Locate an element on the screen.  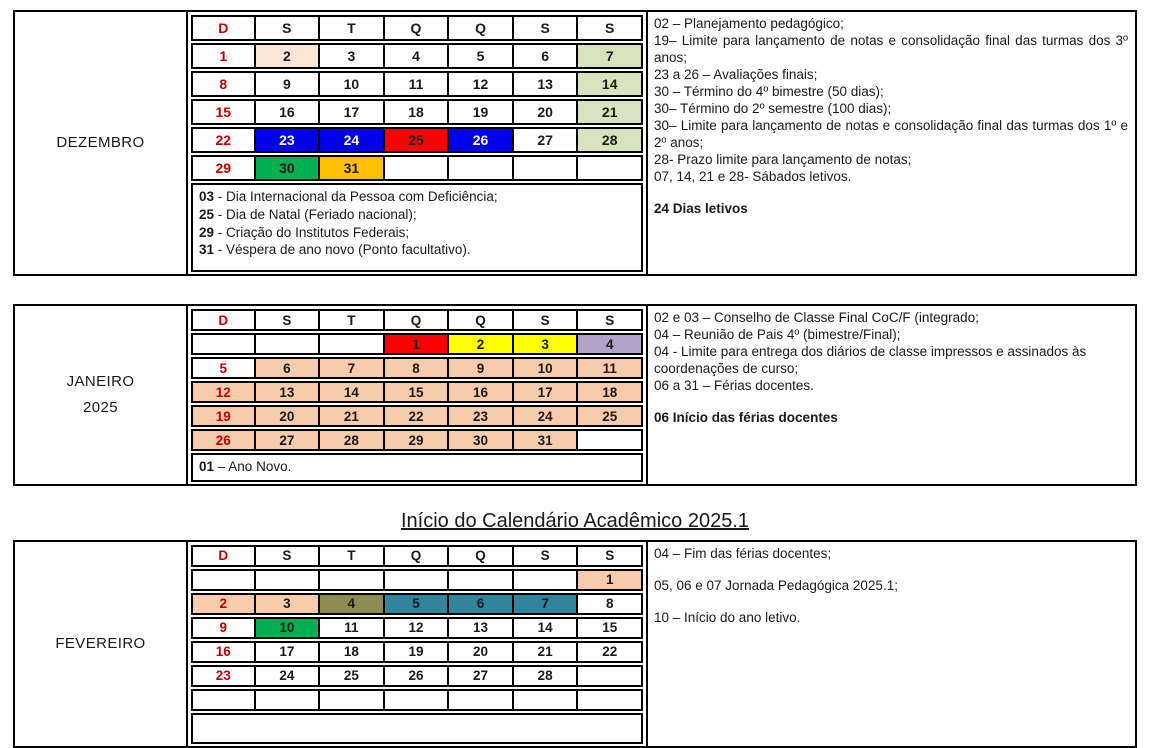
month-name-line: JANEIRO is located at coordinates (100, 382).